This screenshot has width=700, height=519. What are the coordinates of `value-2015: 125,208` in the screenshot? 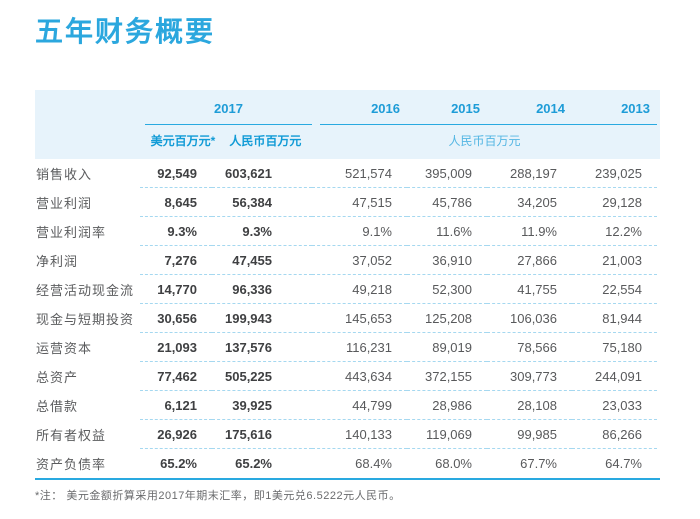 It's located at (447, 318).